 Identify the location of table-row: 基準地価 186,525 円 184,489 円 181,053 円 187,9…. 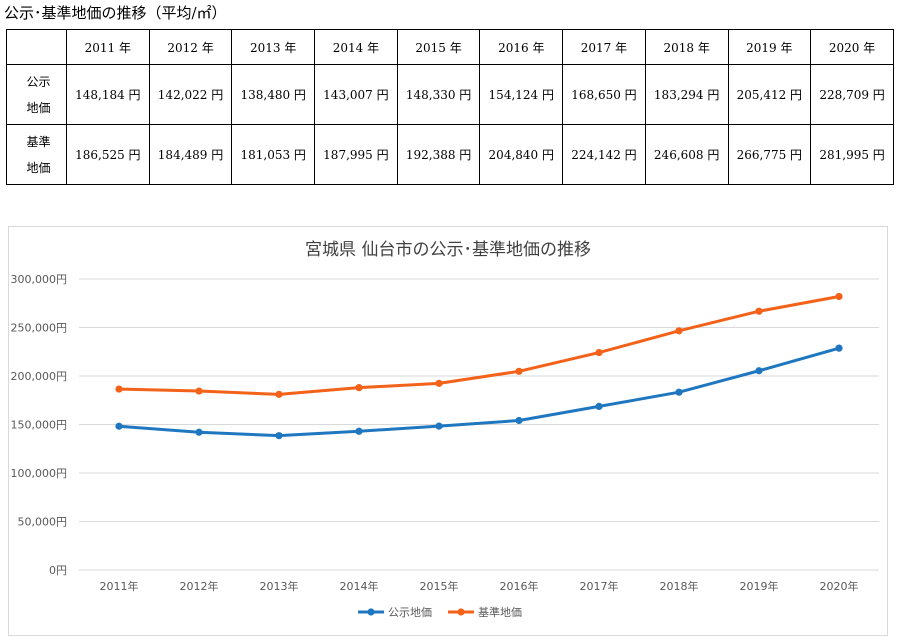
(450, 154).